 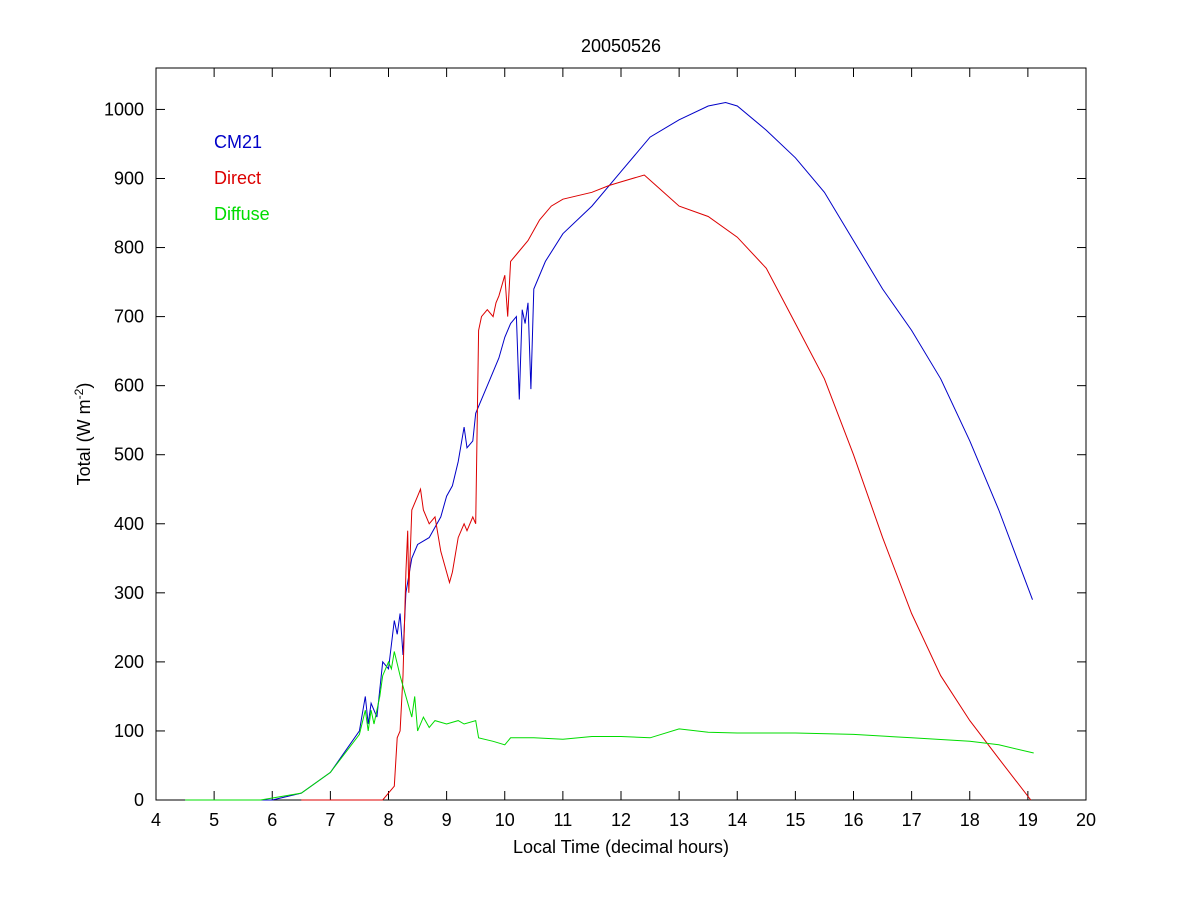 I want to click on y-axis-label: Total (W m-2), so click(x=83, y=434).